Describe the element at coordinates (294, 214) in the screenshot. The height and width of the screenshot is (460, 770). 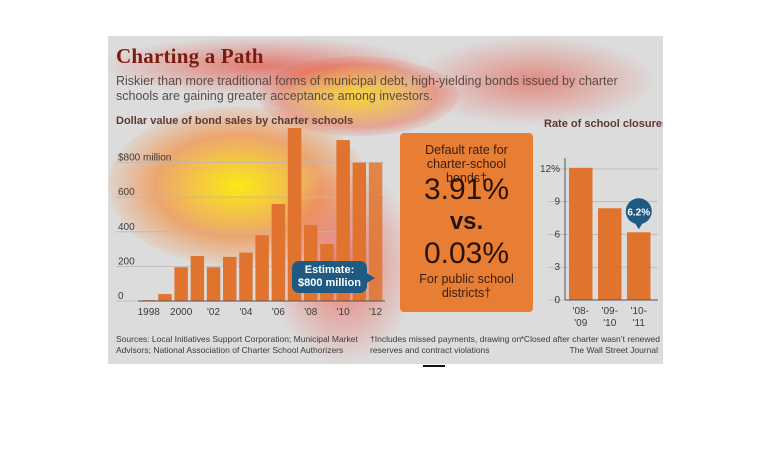
I see `bar-2007` at that location.